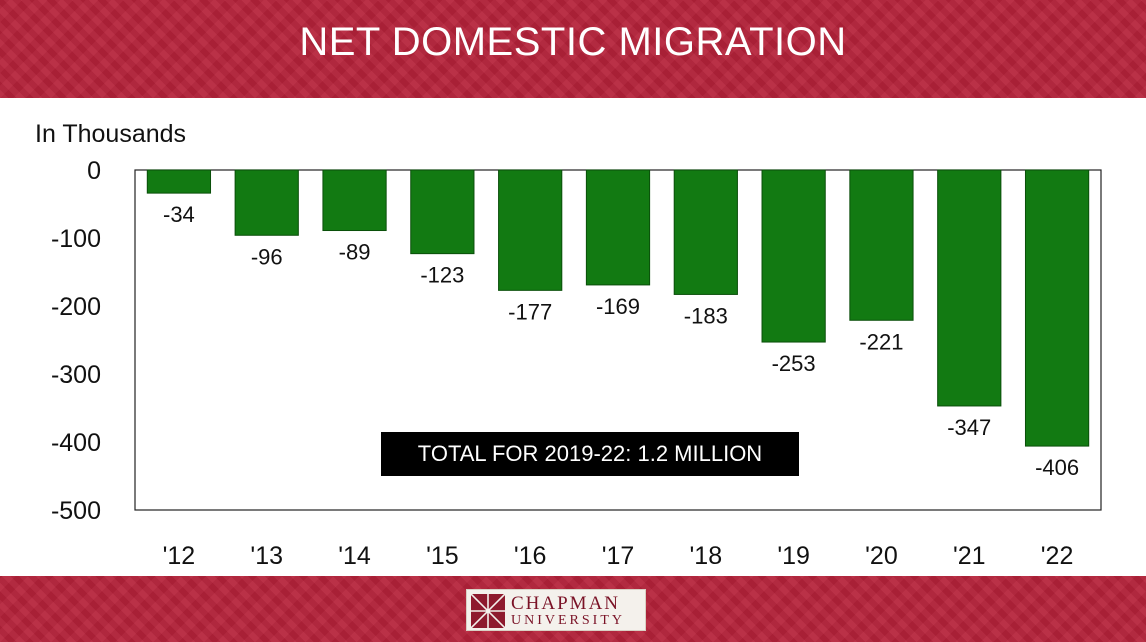  What do you see at coordinates (76, 375) in the screenshot?
I see `y-tick-label: -300` at bounding box center [76, 375].